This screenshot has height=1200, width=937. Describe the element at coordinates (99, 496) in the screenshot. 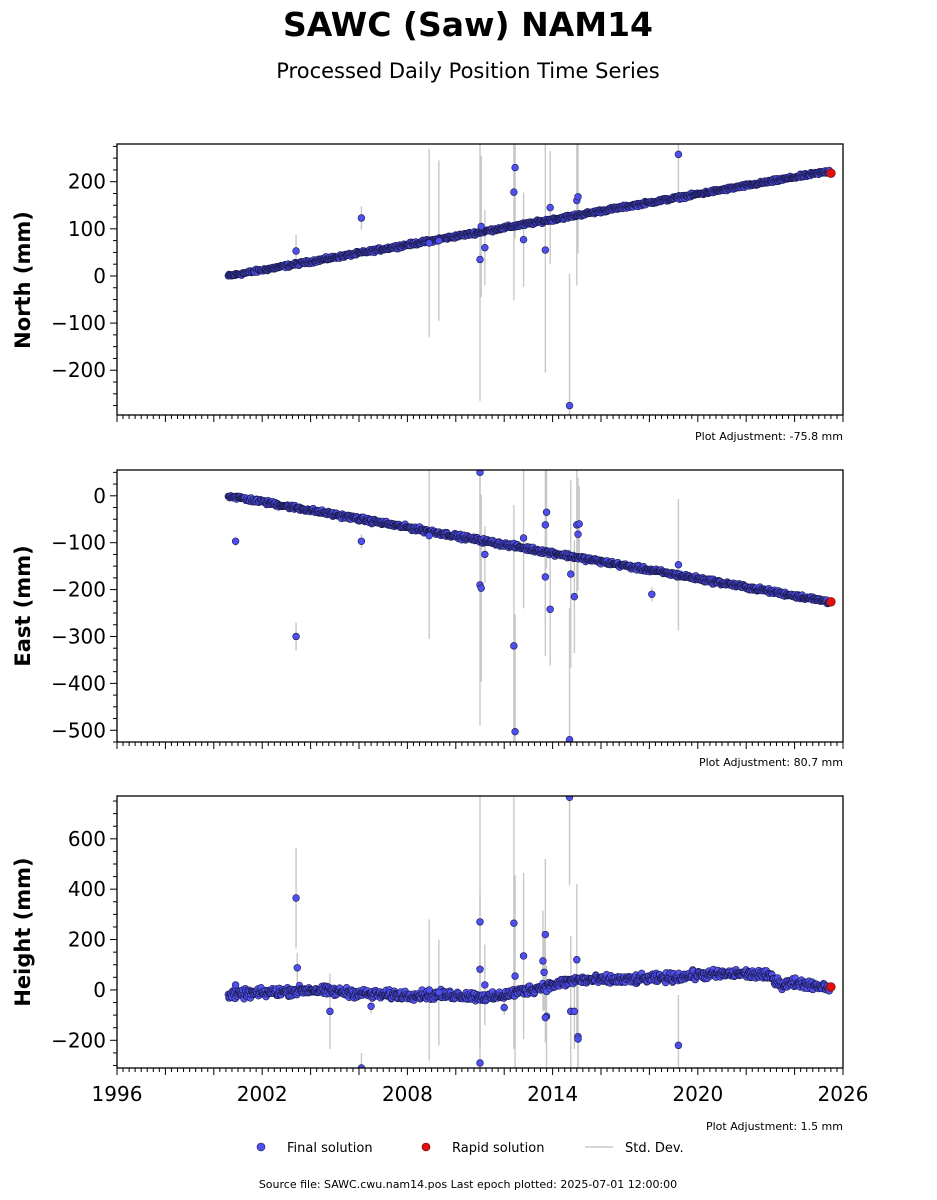

I see `east-y-tick-label: 0` at that location.